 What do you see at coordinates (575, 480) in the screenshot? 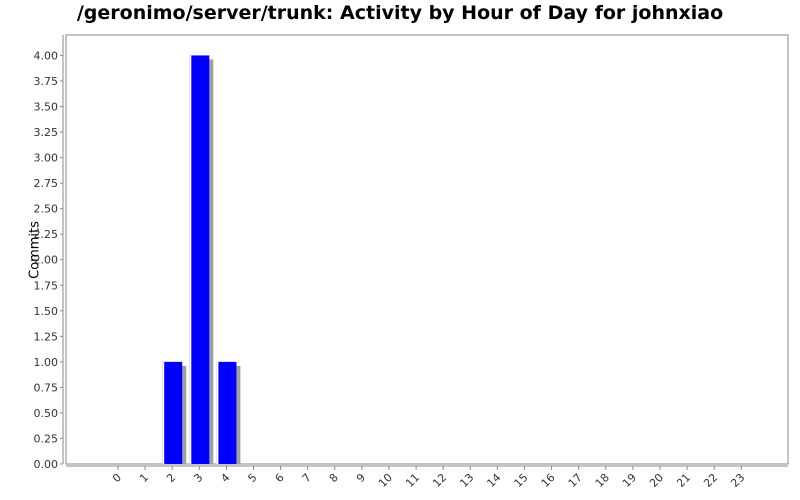
I see `x-tick-label: 17` at bounding box center [575, 480].